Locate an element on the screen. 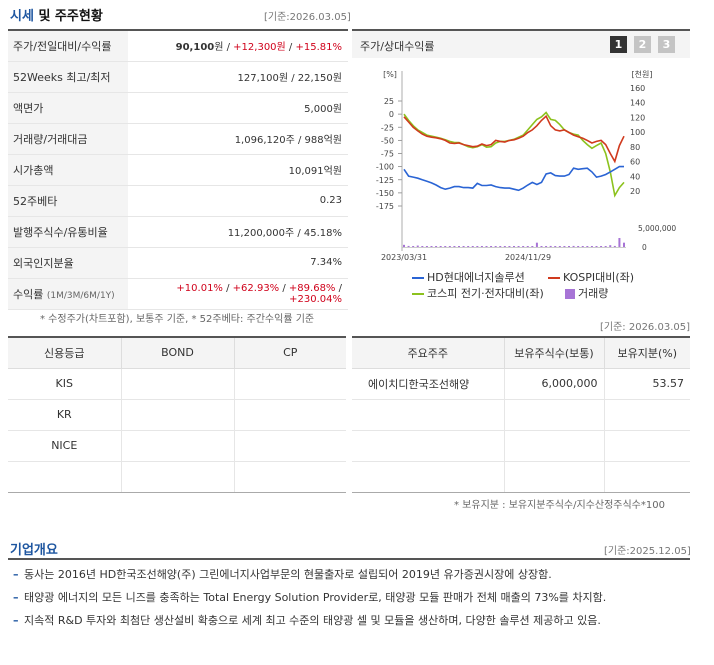 The height and width of the screenshot is (665, 714). legend-label: 거래량 is located at coordinates (593, 293).